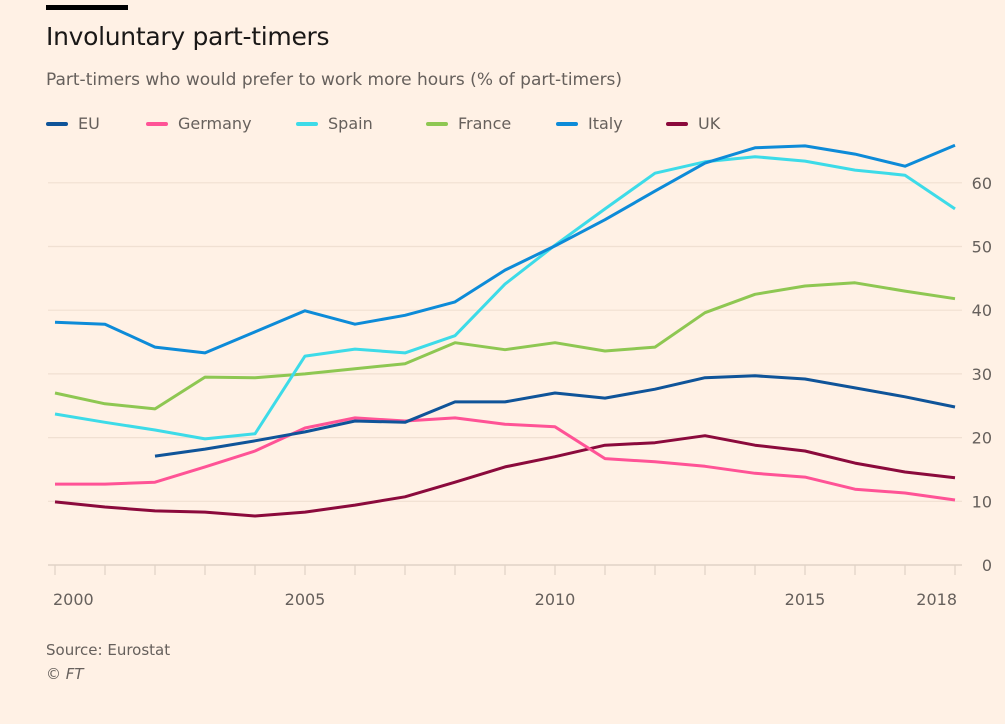 The width and height of the screenshot is (1005, 724). I want to click on y-tick-label: 30, so click(982, 374).